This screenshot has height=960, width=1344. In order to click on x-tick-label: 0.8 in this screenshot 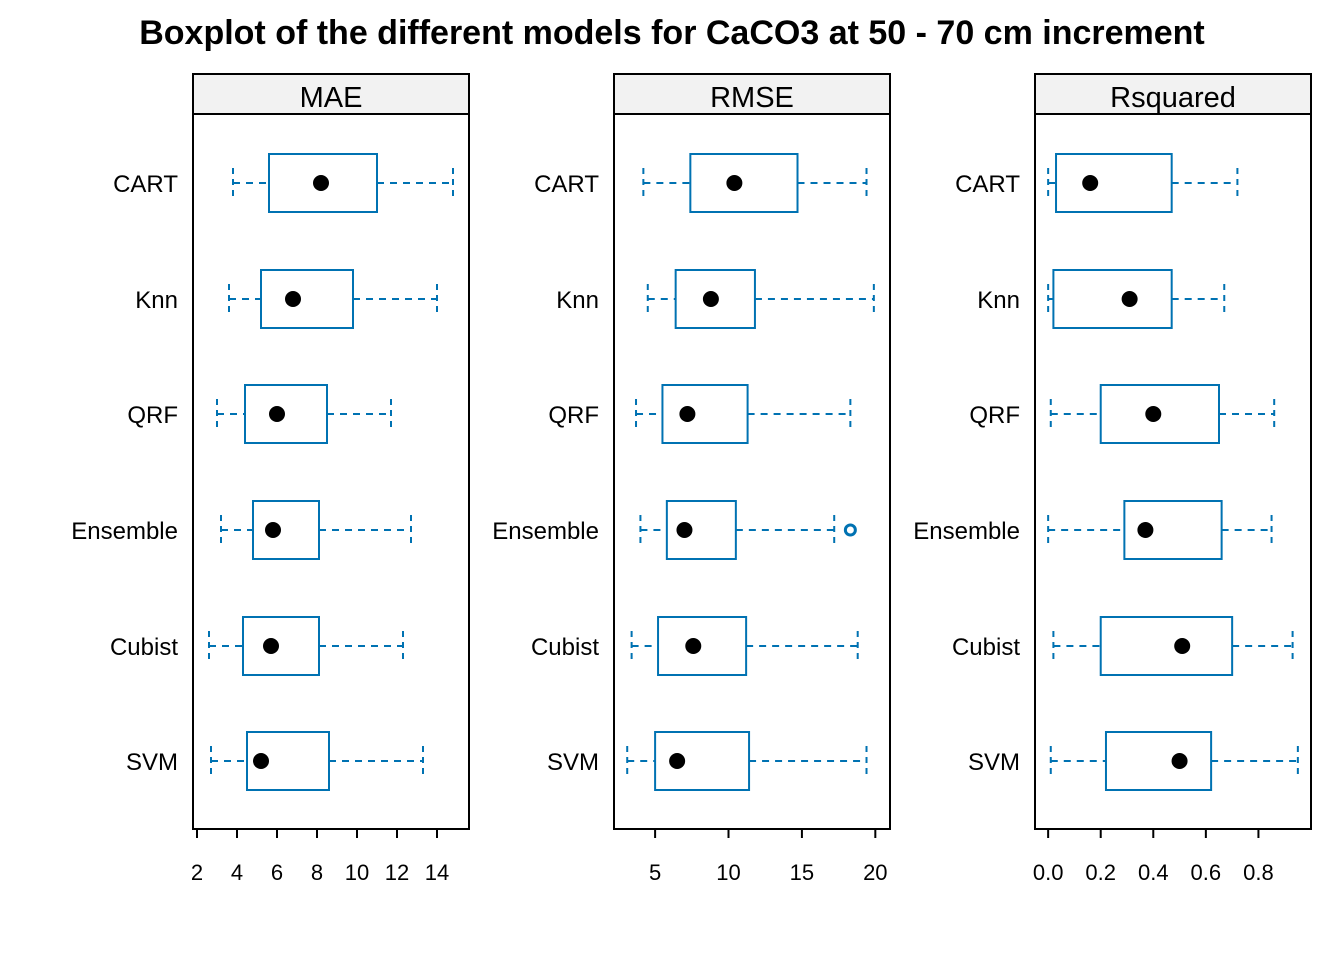, I will do `click(1258, 872)`.